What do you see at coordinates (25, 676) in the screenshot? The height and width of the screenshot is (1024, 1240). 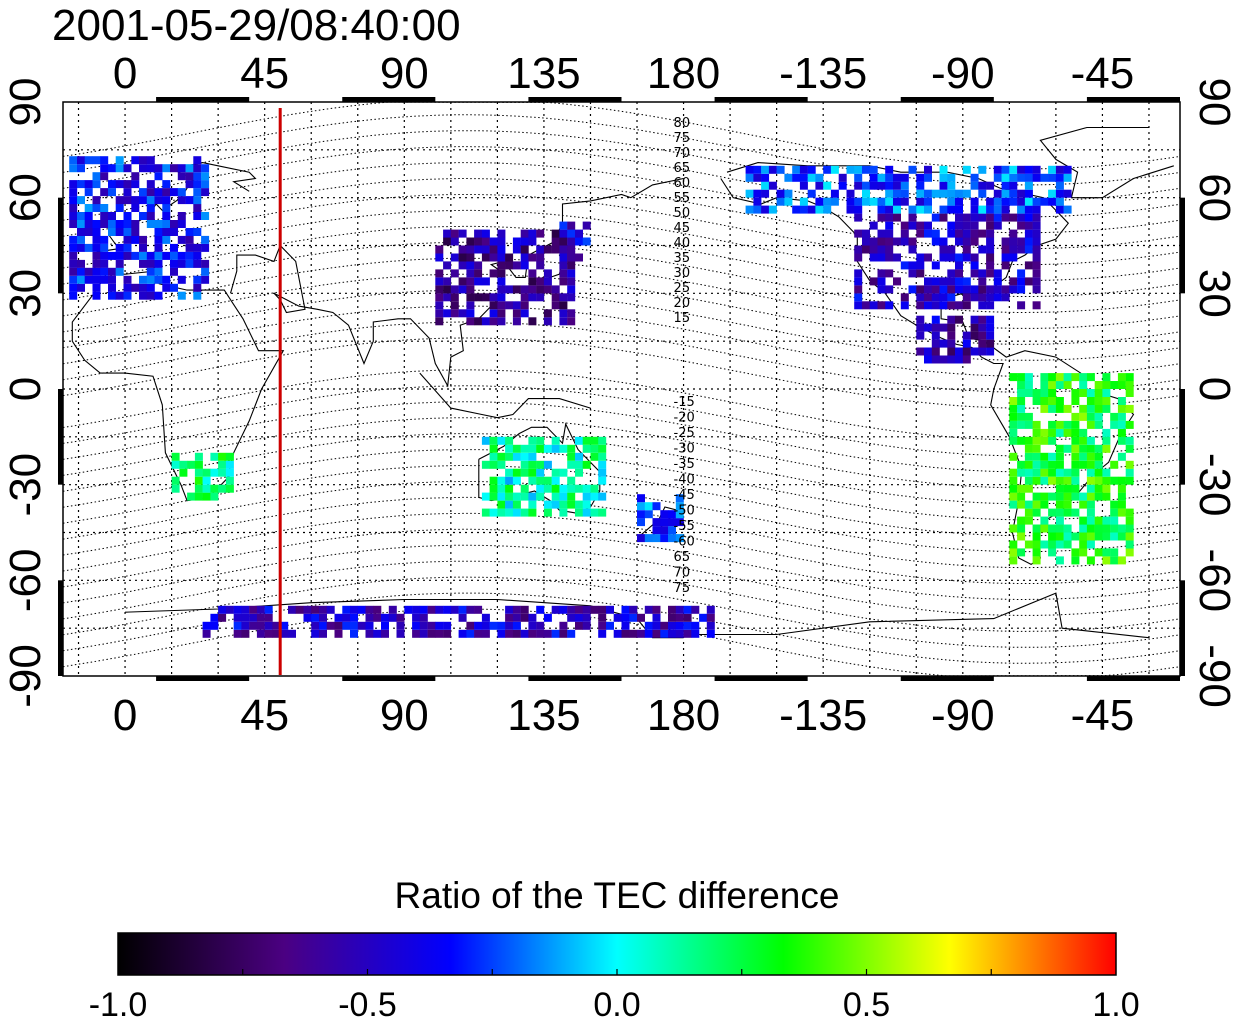 I see `left-lat-tick-label: -90` at bounding box center [25, 676].